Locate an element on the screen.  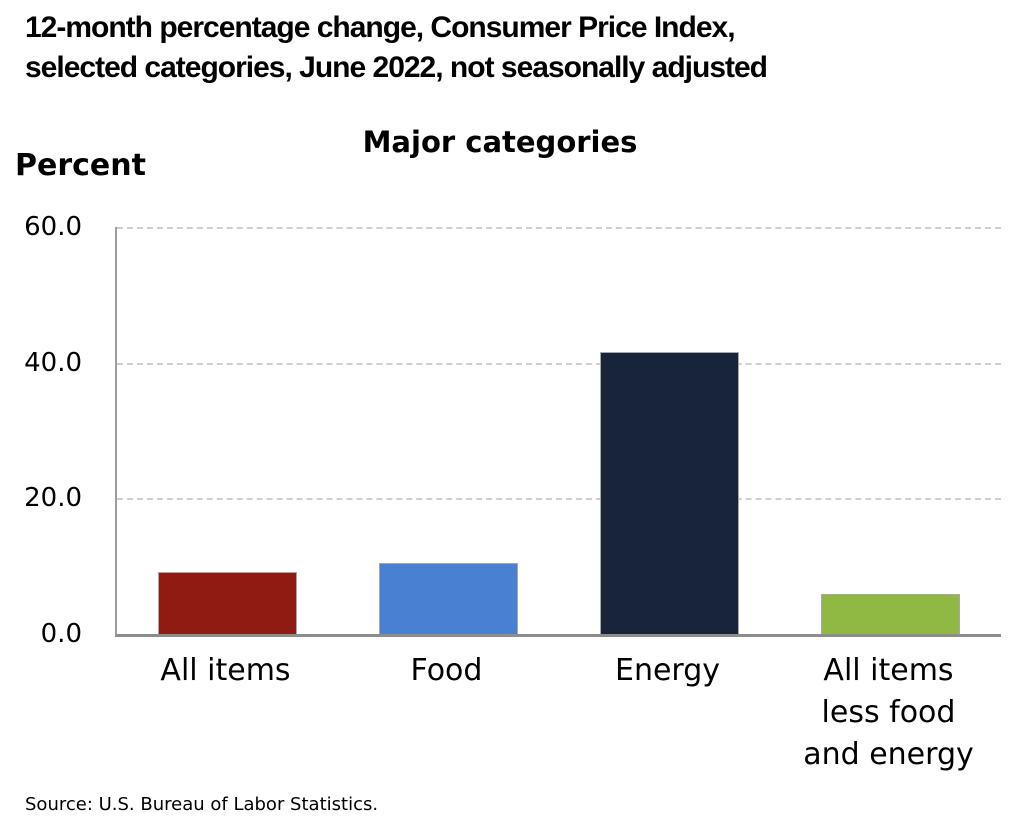
x-category-label-all-items-less-food-and-energy: All items less food and energy is located at coordinates (888, 712).